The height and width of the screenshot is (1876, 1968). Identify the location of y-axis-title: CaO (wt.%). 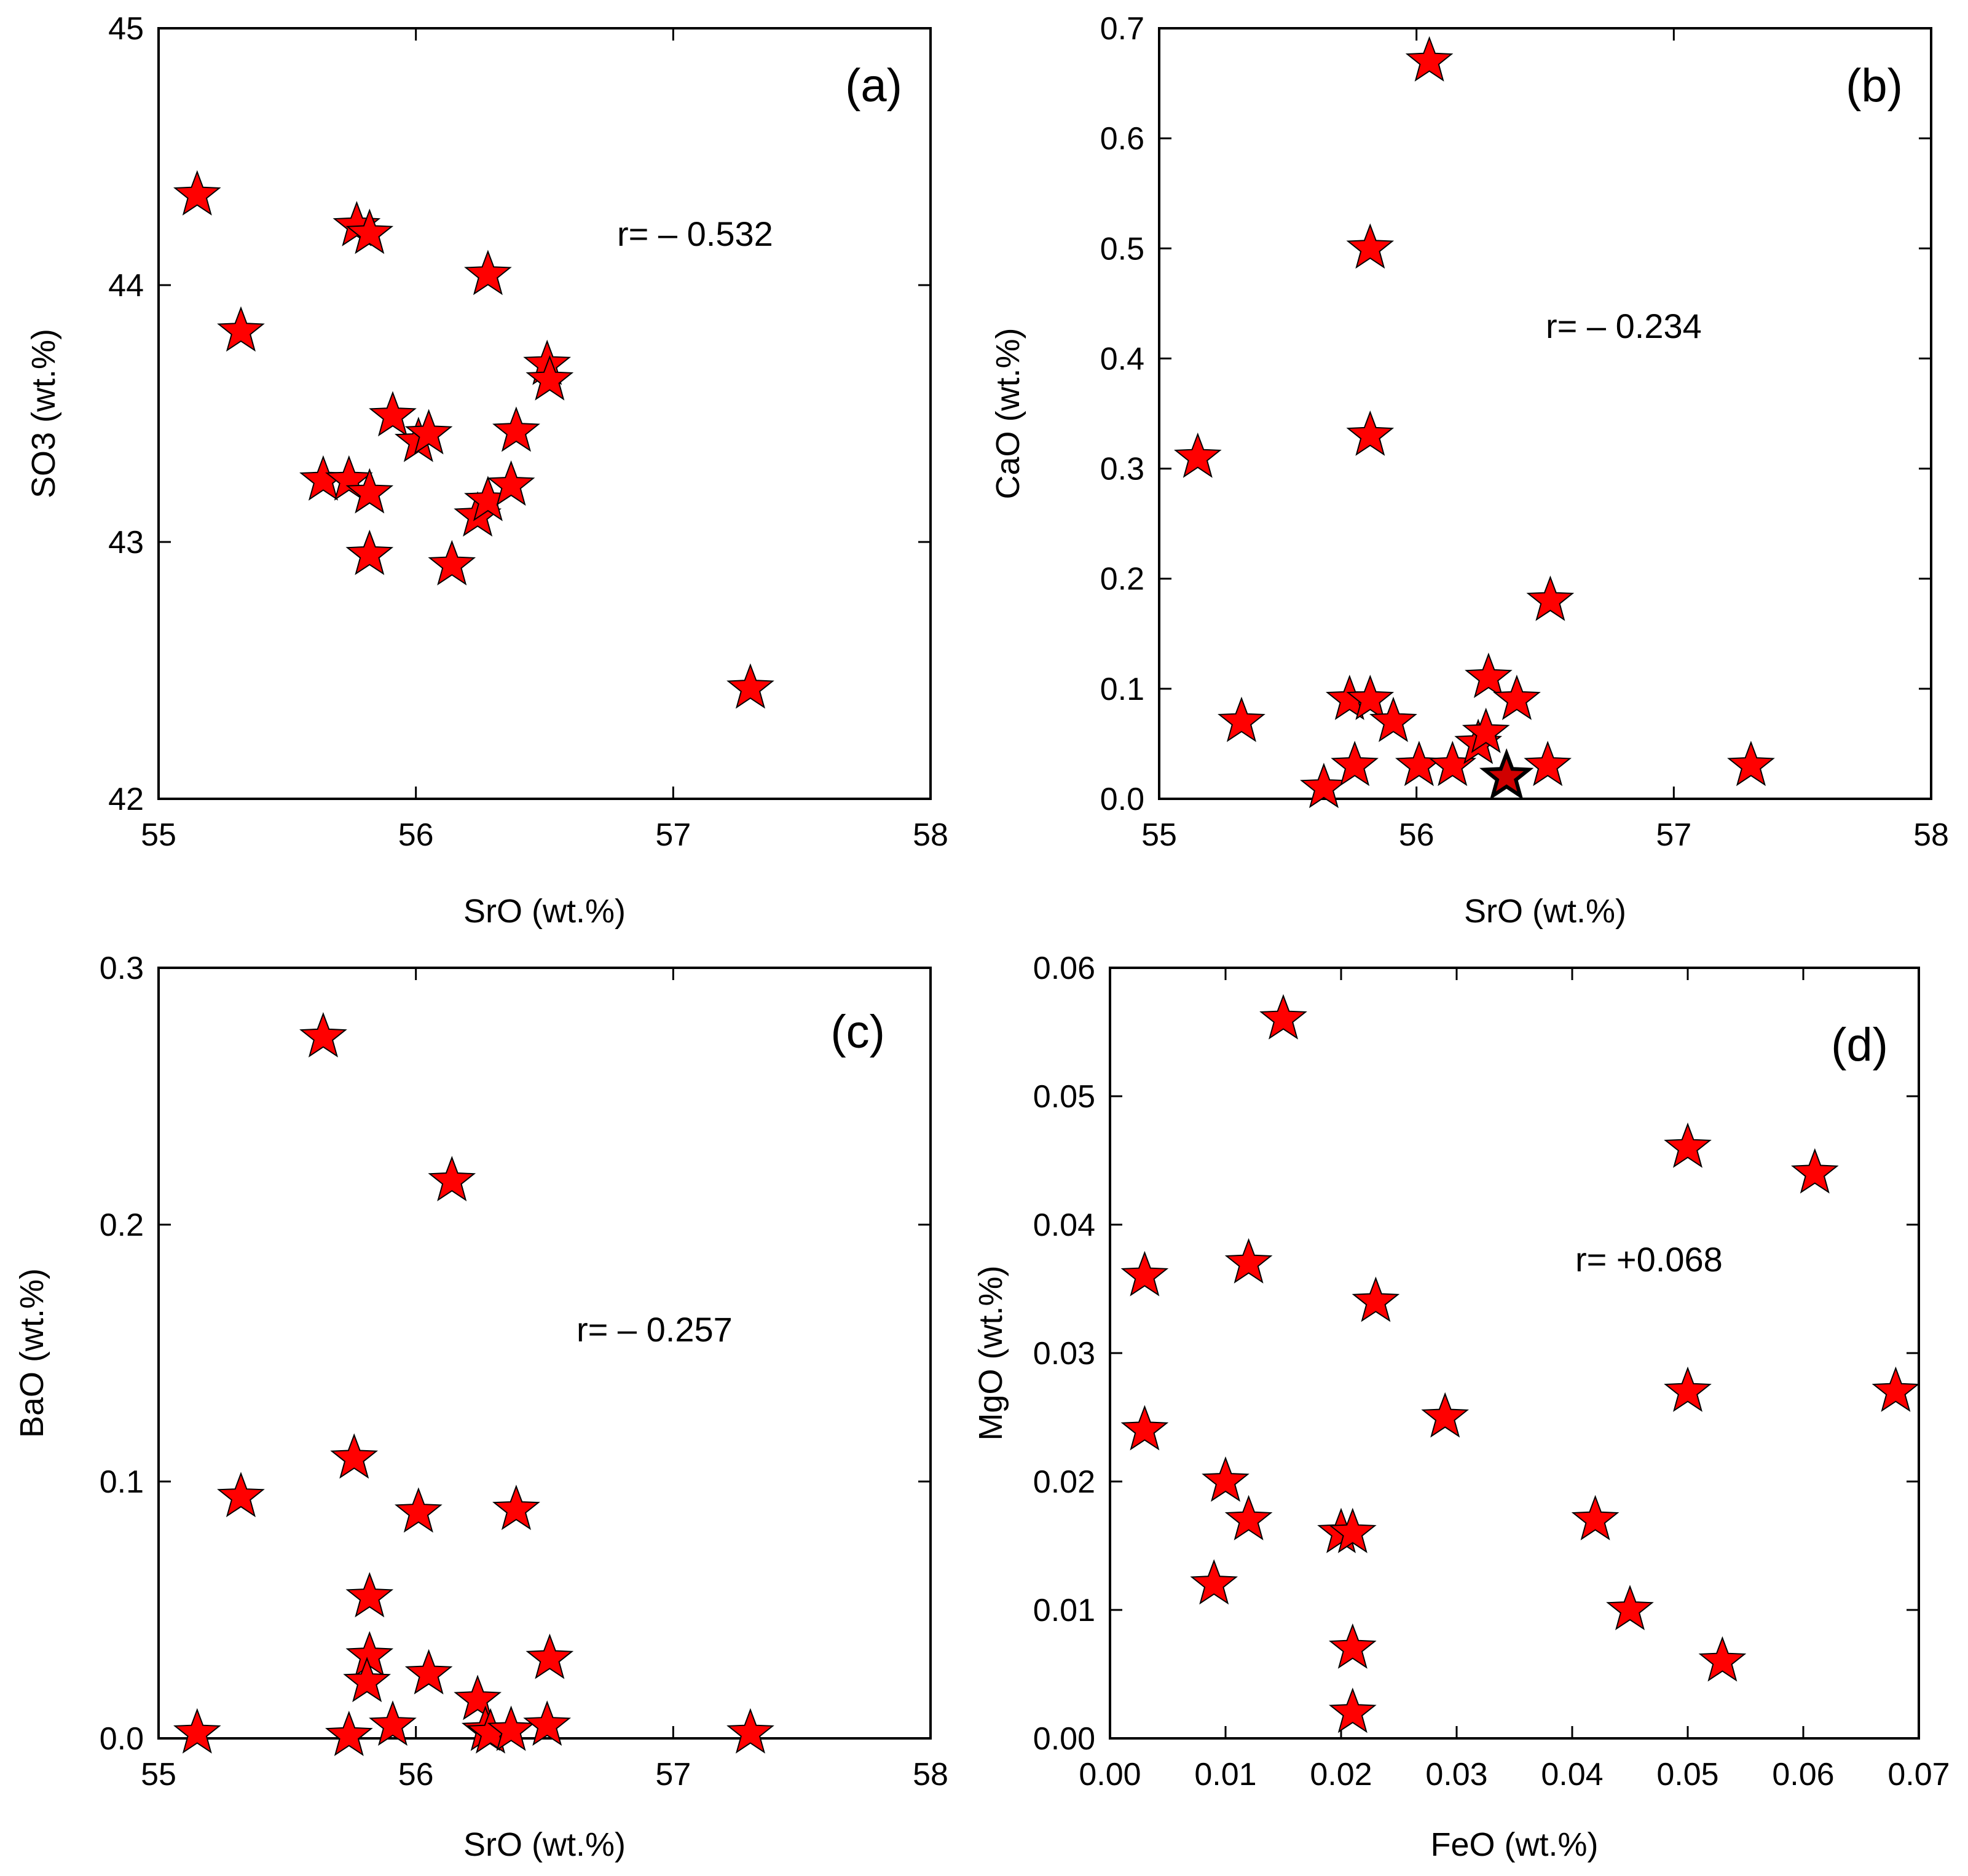
(1008, 414).